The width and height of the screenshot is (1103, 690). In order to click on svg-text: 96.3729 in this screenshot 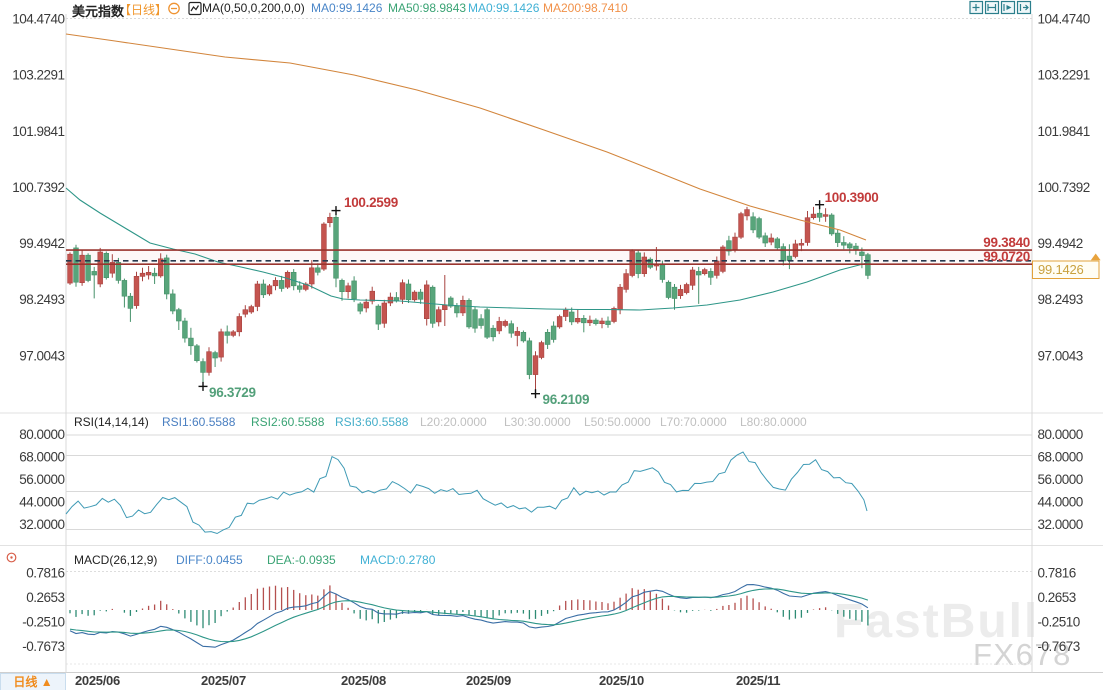, I will do `click(232, 392)`.